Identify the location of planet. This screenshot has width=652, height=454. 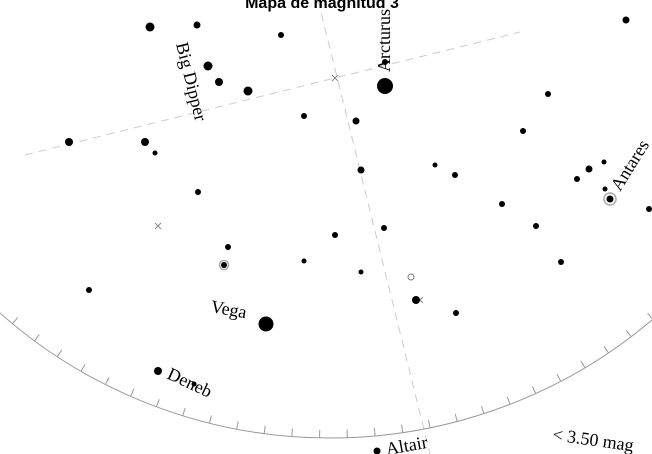
(411, 277).